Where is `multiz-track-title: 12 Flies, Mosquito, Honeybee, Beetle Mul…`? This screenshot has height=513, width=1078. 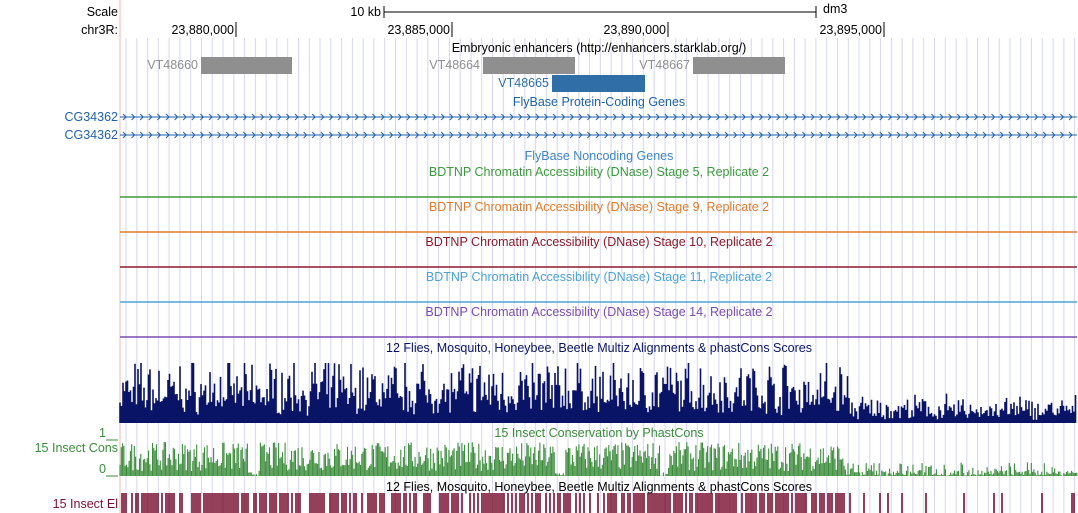
multiz-track-title: 12 Flies, Mosquito, Honeybee, Beetle Mul… is located at coordinates (599, 348).